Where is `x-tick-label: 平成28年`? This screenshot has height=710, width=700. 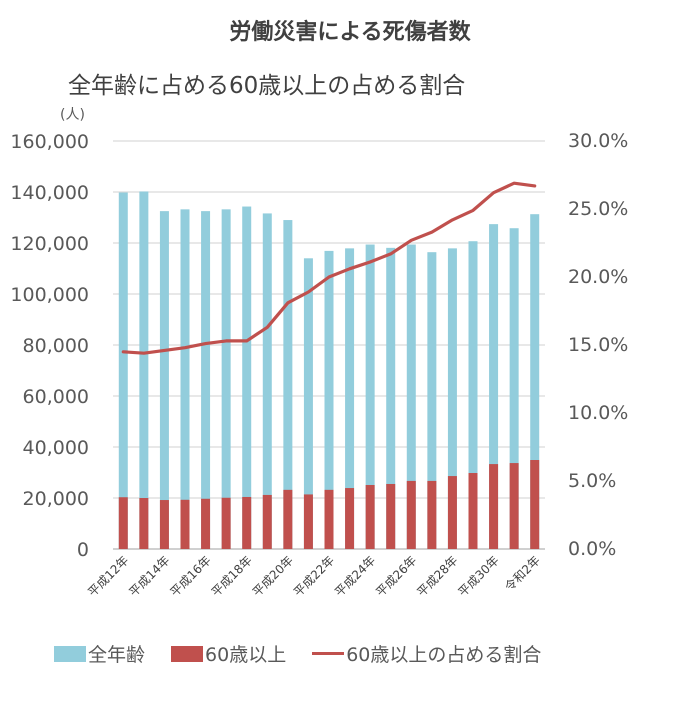
x-tick-label: 平成28年 is located at coordinates (437, 576).